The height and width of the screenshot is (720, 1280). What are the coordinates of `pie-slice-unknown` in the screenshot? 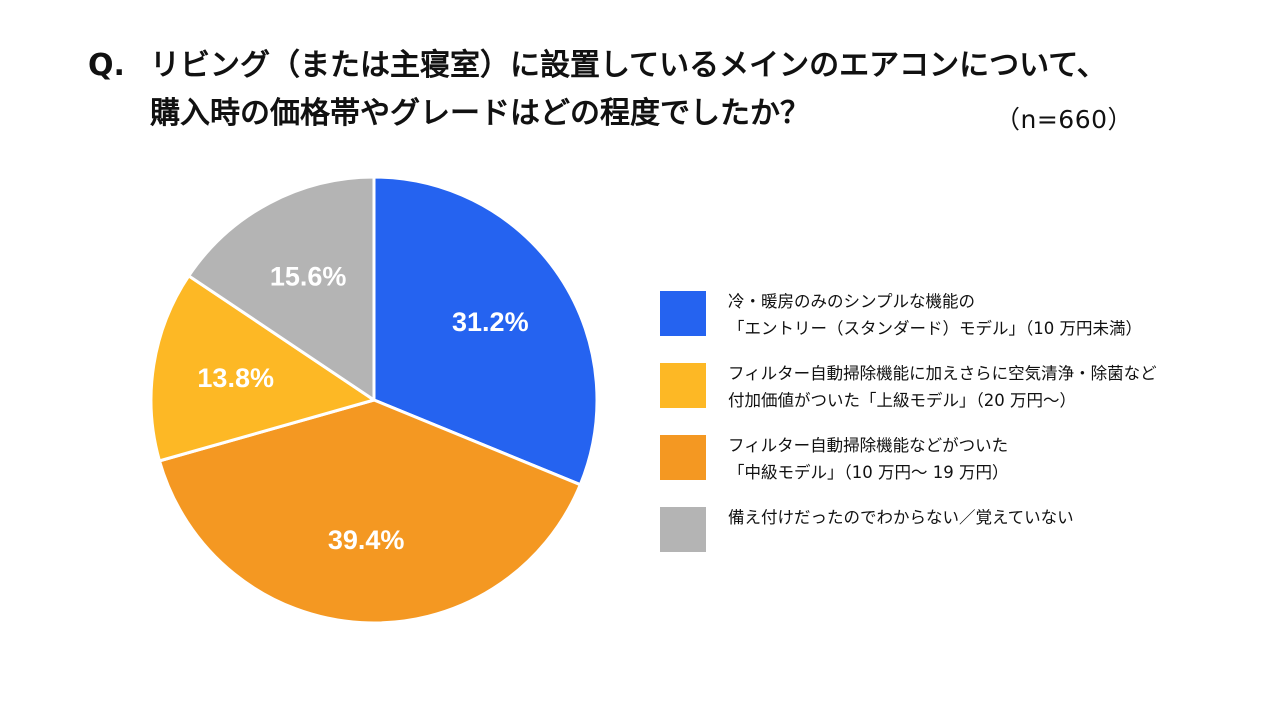 It's located at (281, 288).